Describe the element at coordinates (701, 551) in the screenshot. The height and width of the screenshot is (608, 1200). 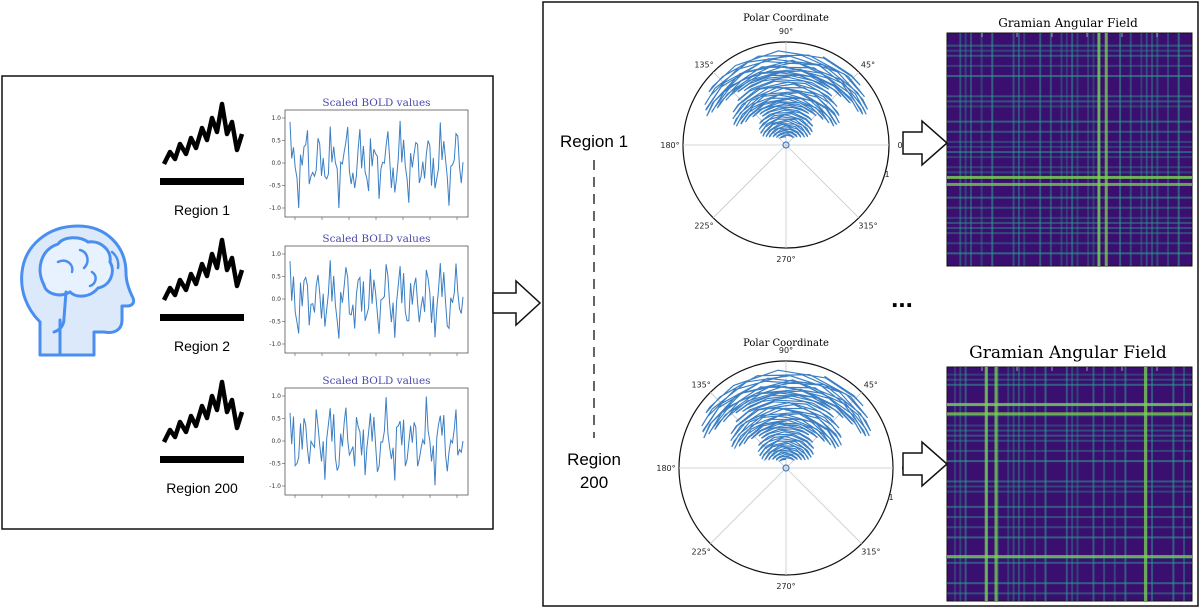
I see `polar-angle-label: 225°` at that location.